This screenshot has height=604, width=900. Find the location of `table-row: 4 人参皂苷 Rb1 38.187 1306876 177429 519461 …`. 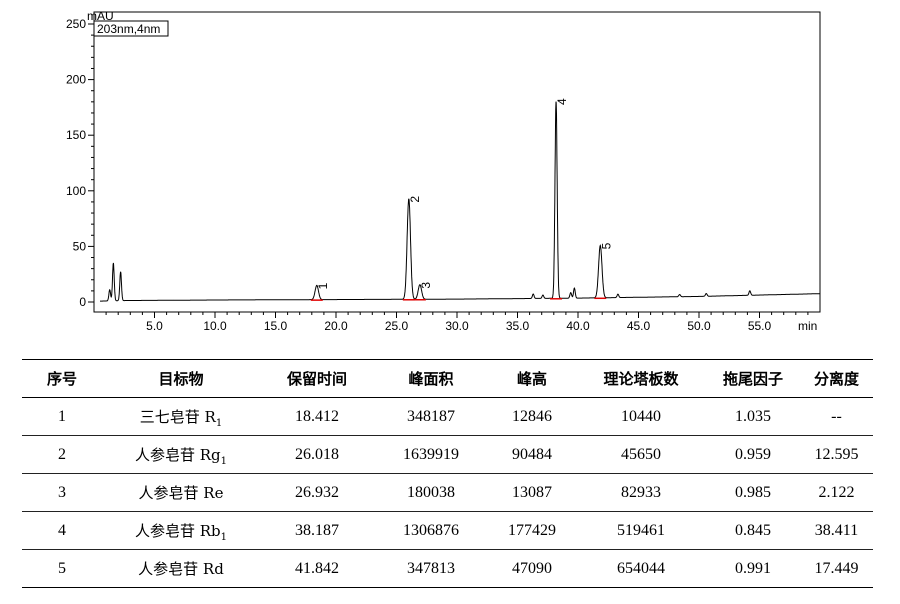

table-row: 4 人参皂苷 Rb1 38.187 1306876 177429 519461 … is located at coordinates (447, 530).